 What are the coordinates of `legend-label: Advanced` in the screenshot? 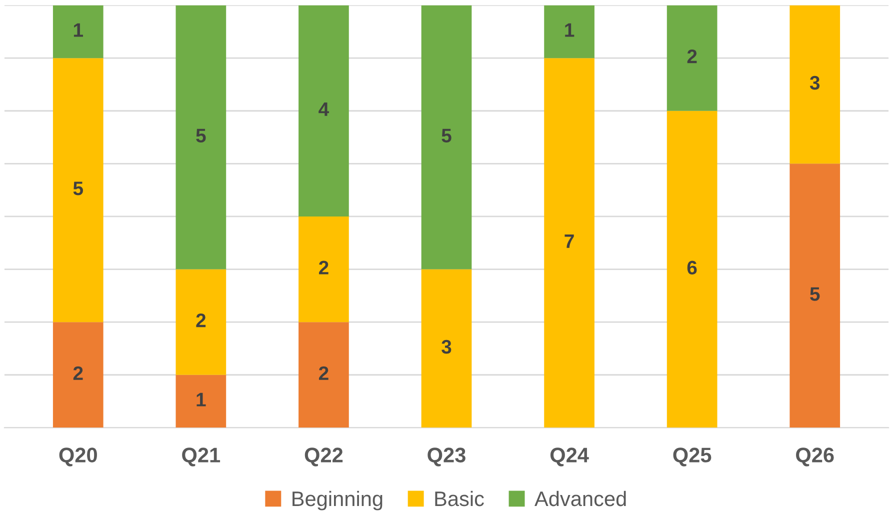 It's located at (580, 498).